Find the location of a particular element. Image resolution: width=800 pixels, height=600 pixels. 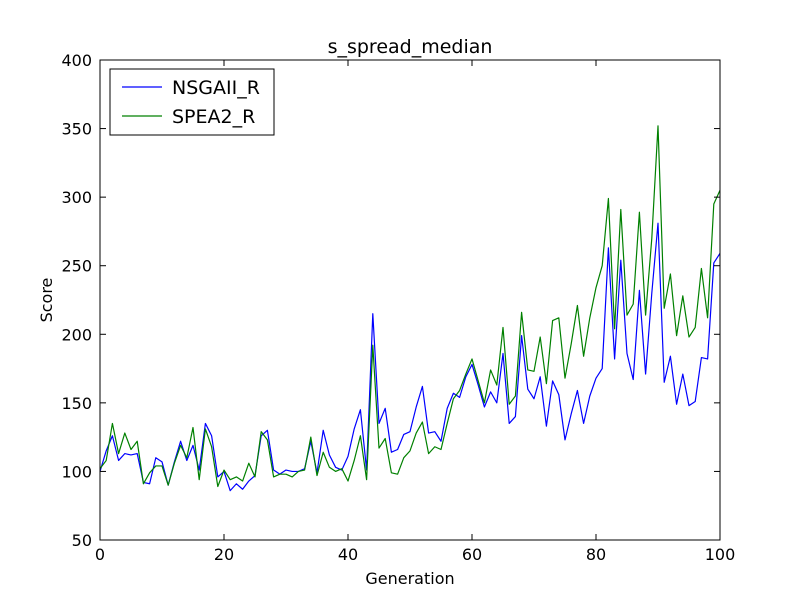

legend: NSGAII_R SPEA2_R is located at coordinates (192, 102).